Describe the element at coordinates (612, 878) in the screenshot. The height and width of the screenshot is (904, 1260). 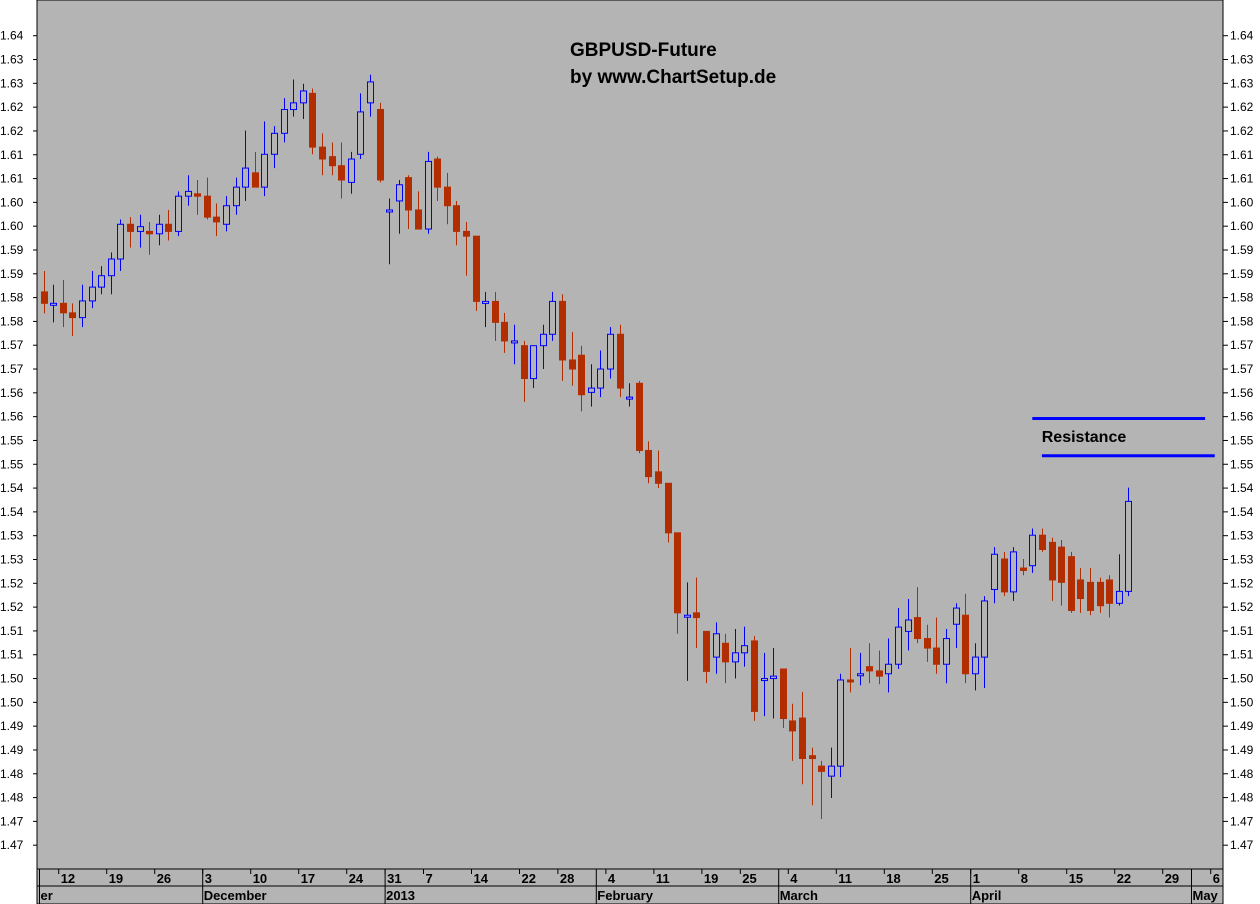
I see `x-day-label: 4` at that location.